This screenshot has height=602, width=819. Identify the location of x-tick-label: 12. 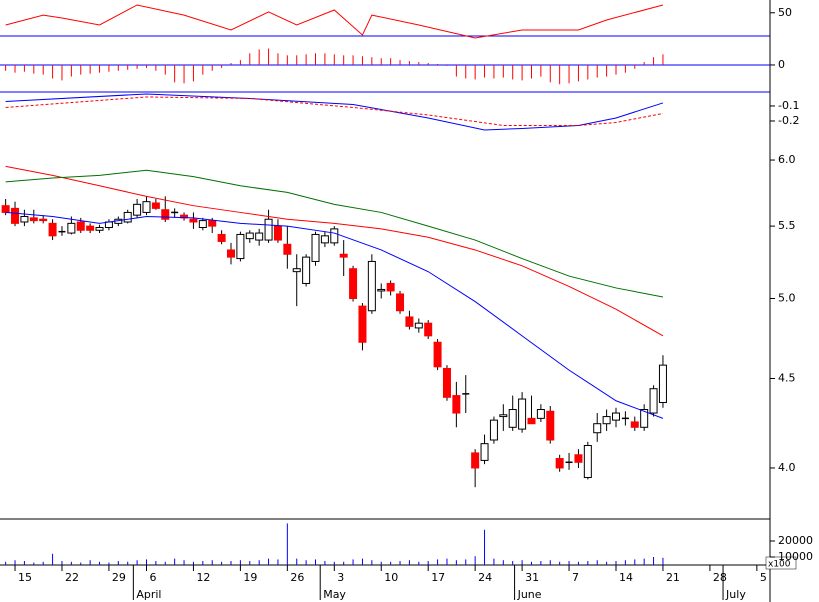
(203, 577).